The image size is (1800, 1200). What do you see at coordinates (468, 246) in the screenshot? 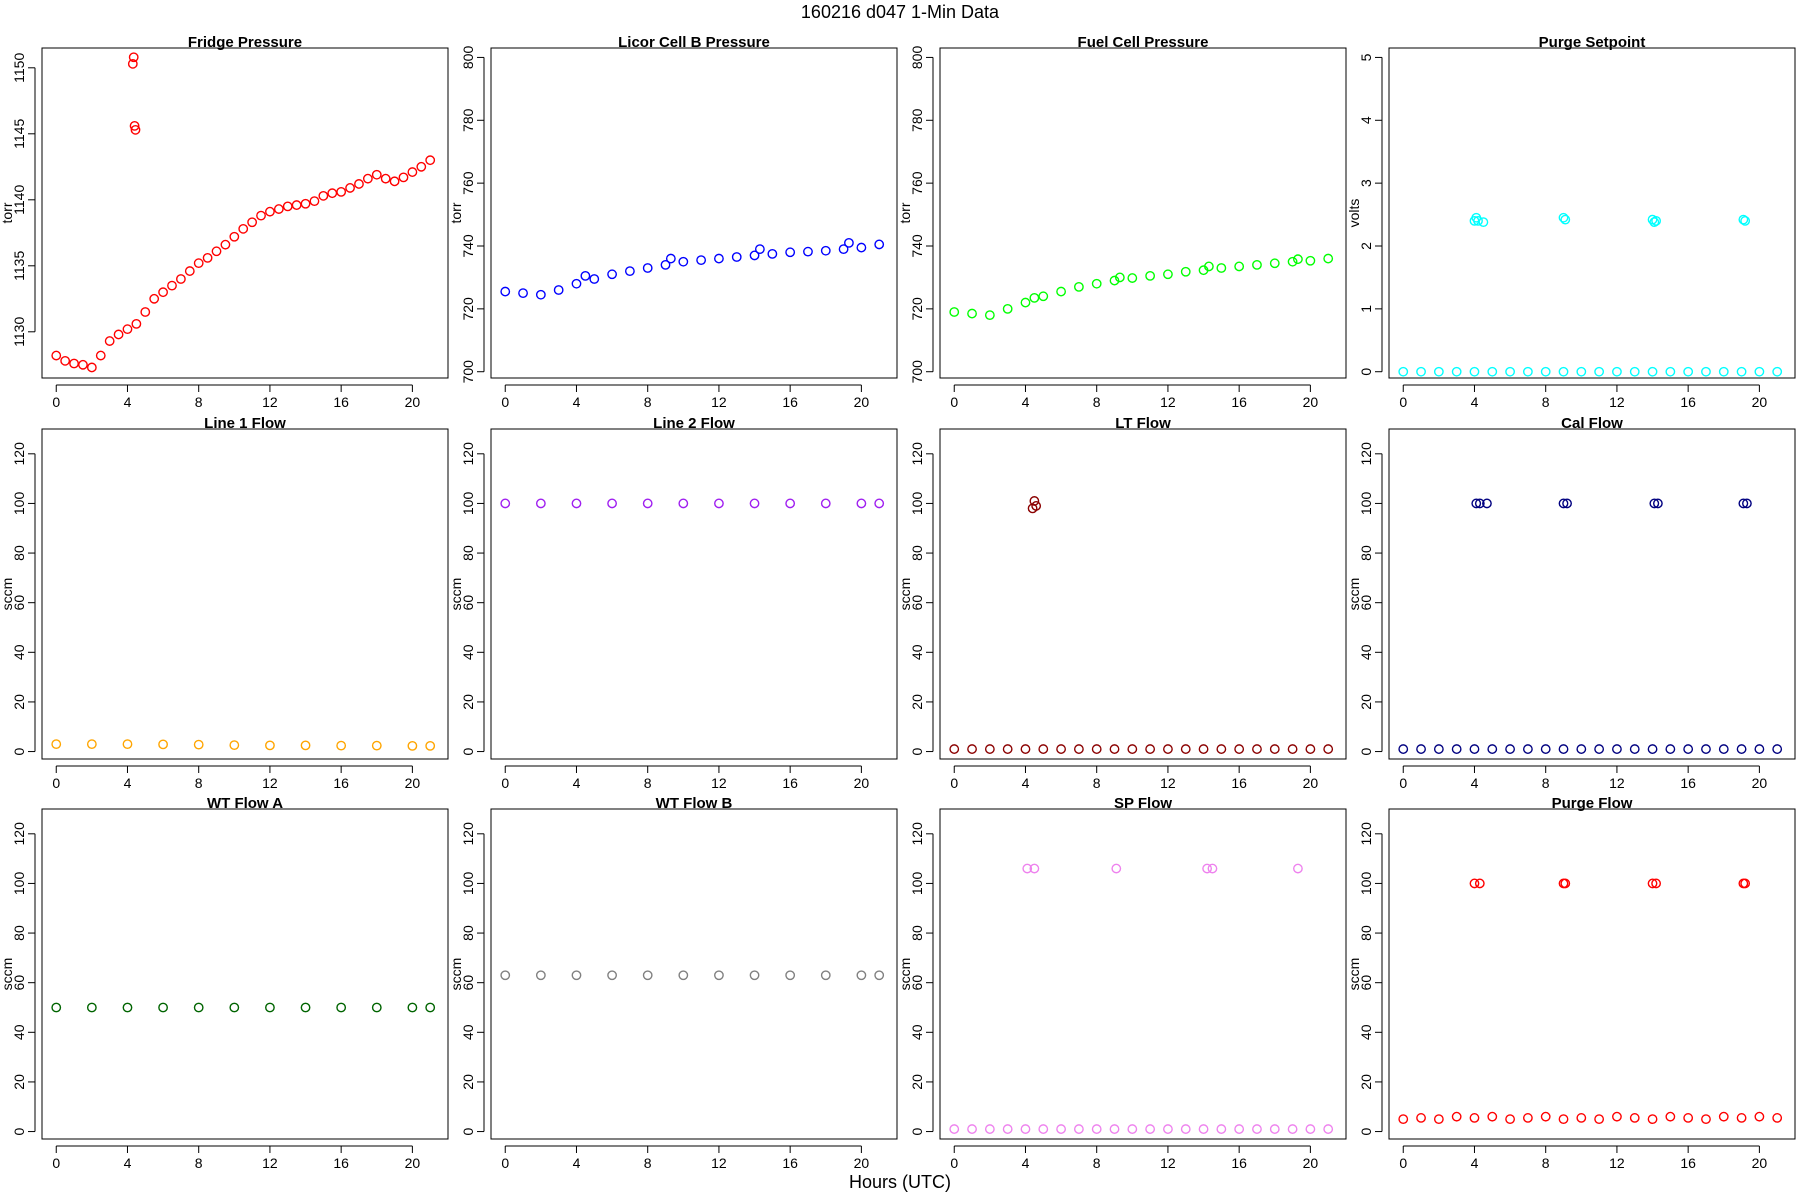
I see `y-tick-label: 740` at bounding box center [468, 246].